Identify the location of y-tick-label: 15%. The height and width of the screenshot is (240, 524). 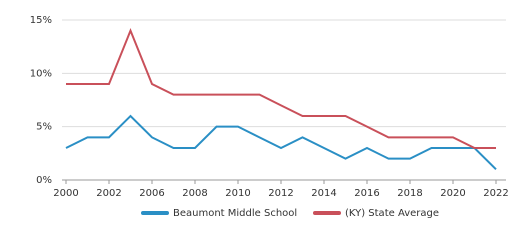
(41, 20).